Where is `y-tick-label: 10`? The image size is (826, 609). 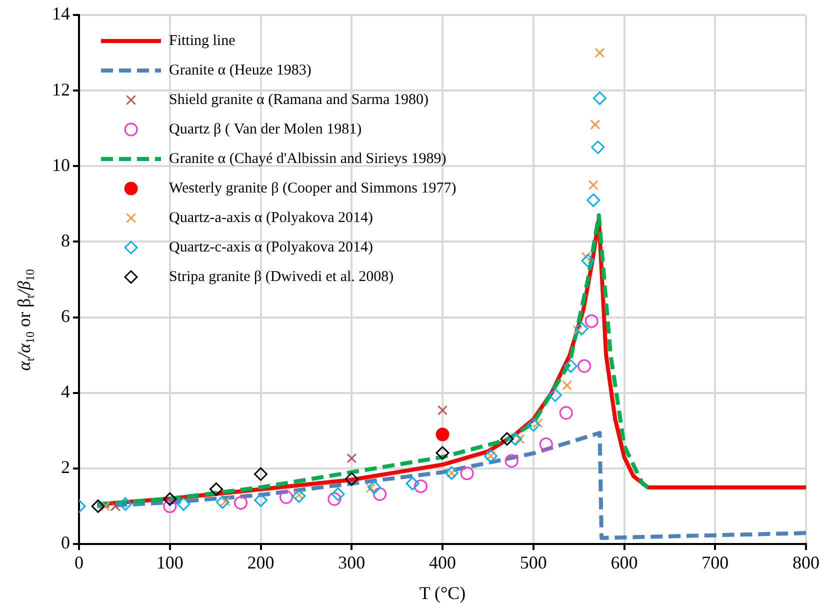
y-tick-label: 10 is located at coordinates (61, 164).